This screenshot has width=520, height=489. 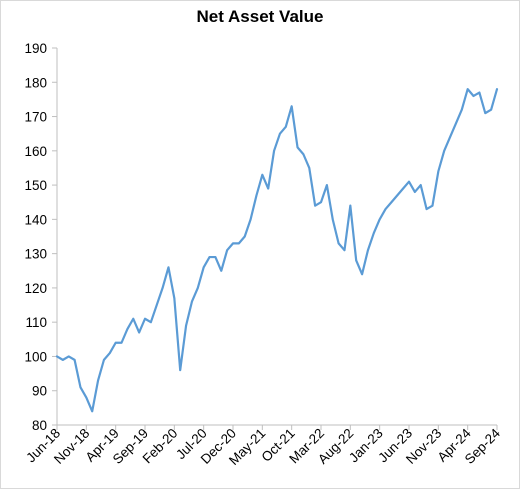 What do you see at coordinates (41, 237) in the screenshot?
I see `y-axis: 80 90 100 110 120 130 140 150 160 170 180 190` at bounding box center [41, 237].